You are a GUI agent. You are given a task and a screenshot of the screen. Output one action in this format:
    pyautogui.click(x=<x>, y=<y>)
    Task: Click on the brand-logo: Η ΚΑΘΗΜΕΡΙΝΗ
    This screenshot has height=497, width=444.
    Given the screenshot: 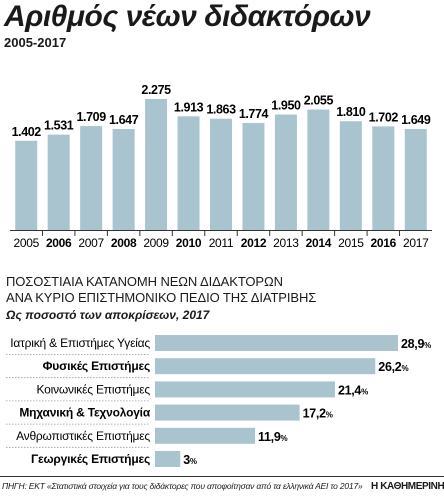 What is the action you would take?
    pyautogui.click(x=407, y=486)
    